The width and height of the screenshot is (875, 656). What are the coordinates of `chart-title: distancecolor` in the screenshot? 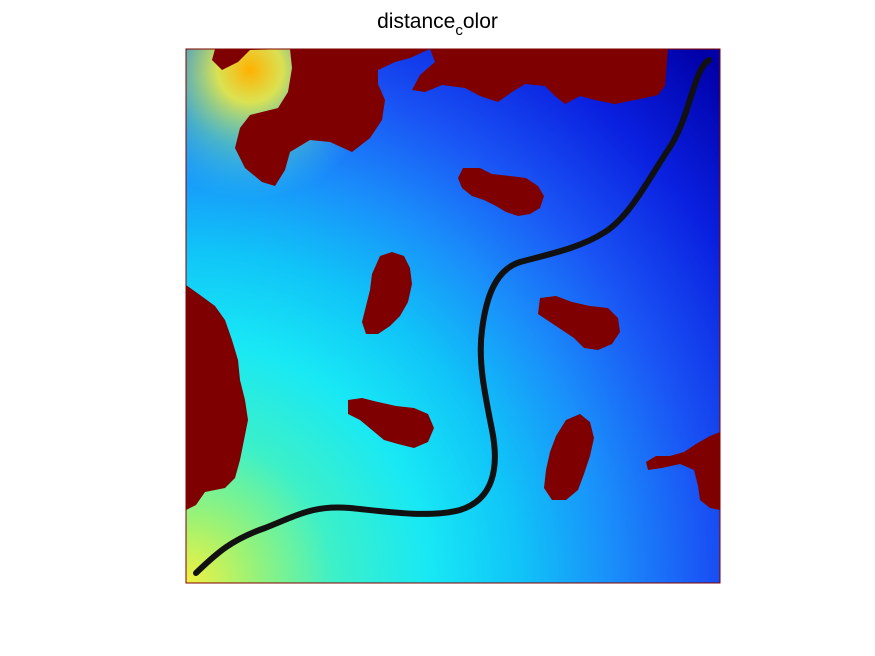 It's located at (437, 24).